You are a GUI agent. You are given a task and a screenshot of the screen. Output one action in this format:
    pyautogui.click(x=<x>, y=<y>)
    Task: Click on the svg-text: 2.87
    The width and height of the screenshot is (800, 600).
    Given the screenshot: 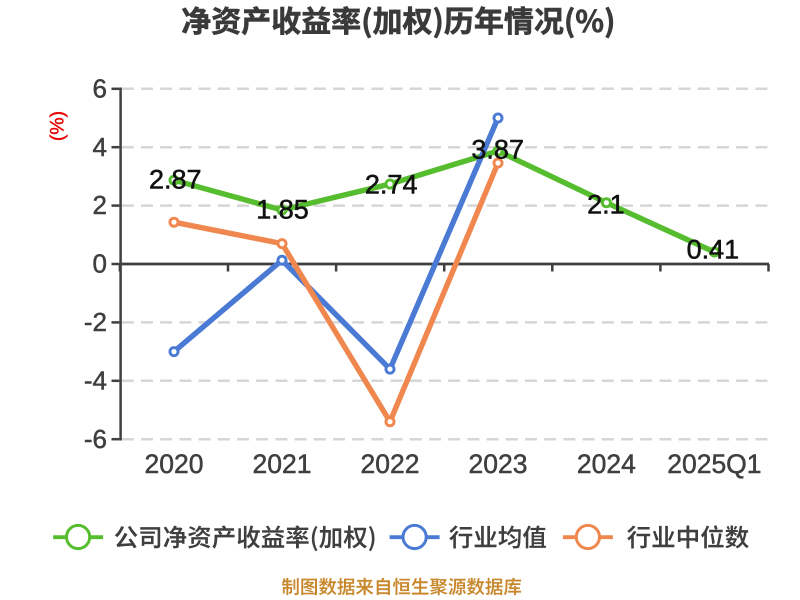 What is the action you would take?
    pyautogui.click(x=175, y=179)
    